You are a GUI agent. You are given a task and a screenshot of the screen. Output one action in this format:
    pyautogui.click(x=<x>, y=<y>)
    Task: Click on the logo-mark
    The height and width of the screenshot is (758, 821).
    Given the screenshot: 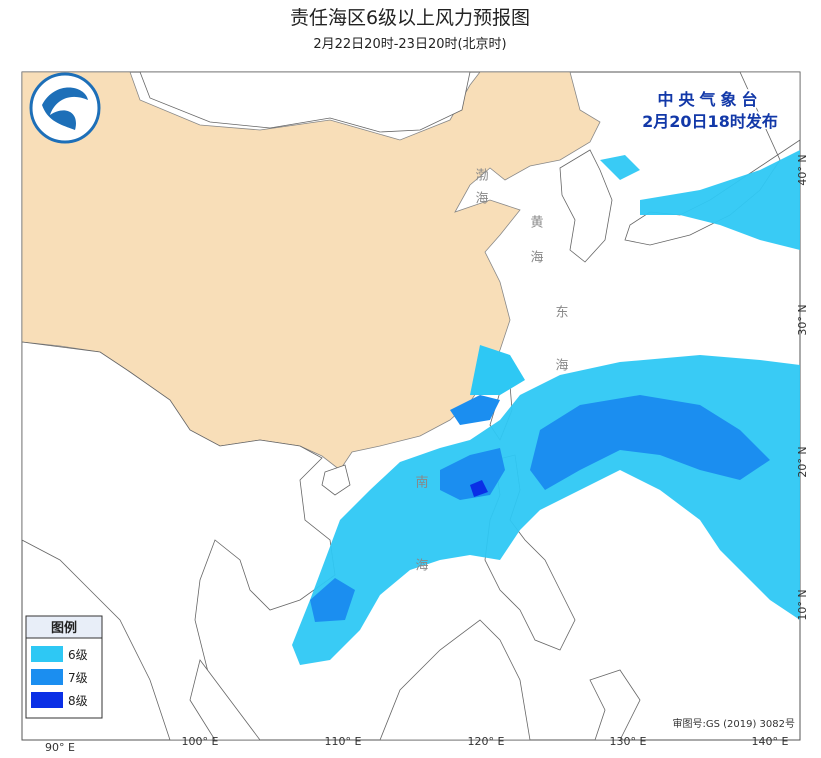 What is the action you would take?
    pyautogui.click(x=65, y=108)
    